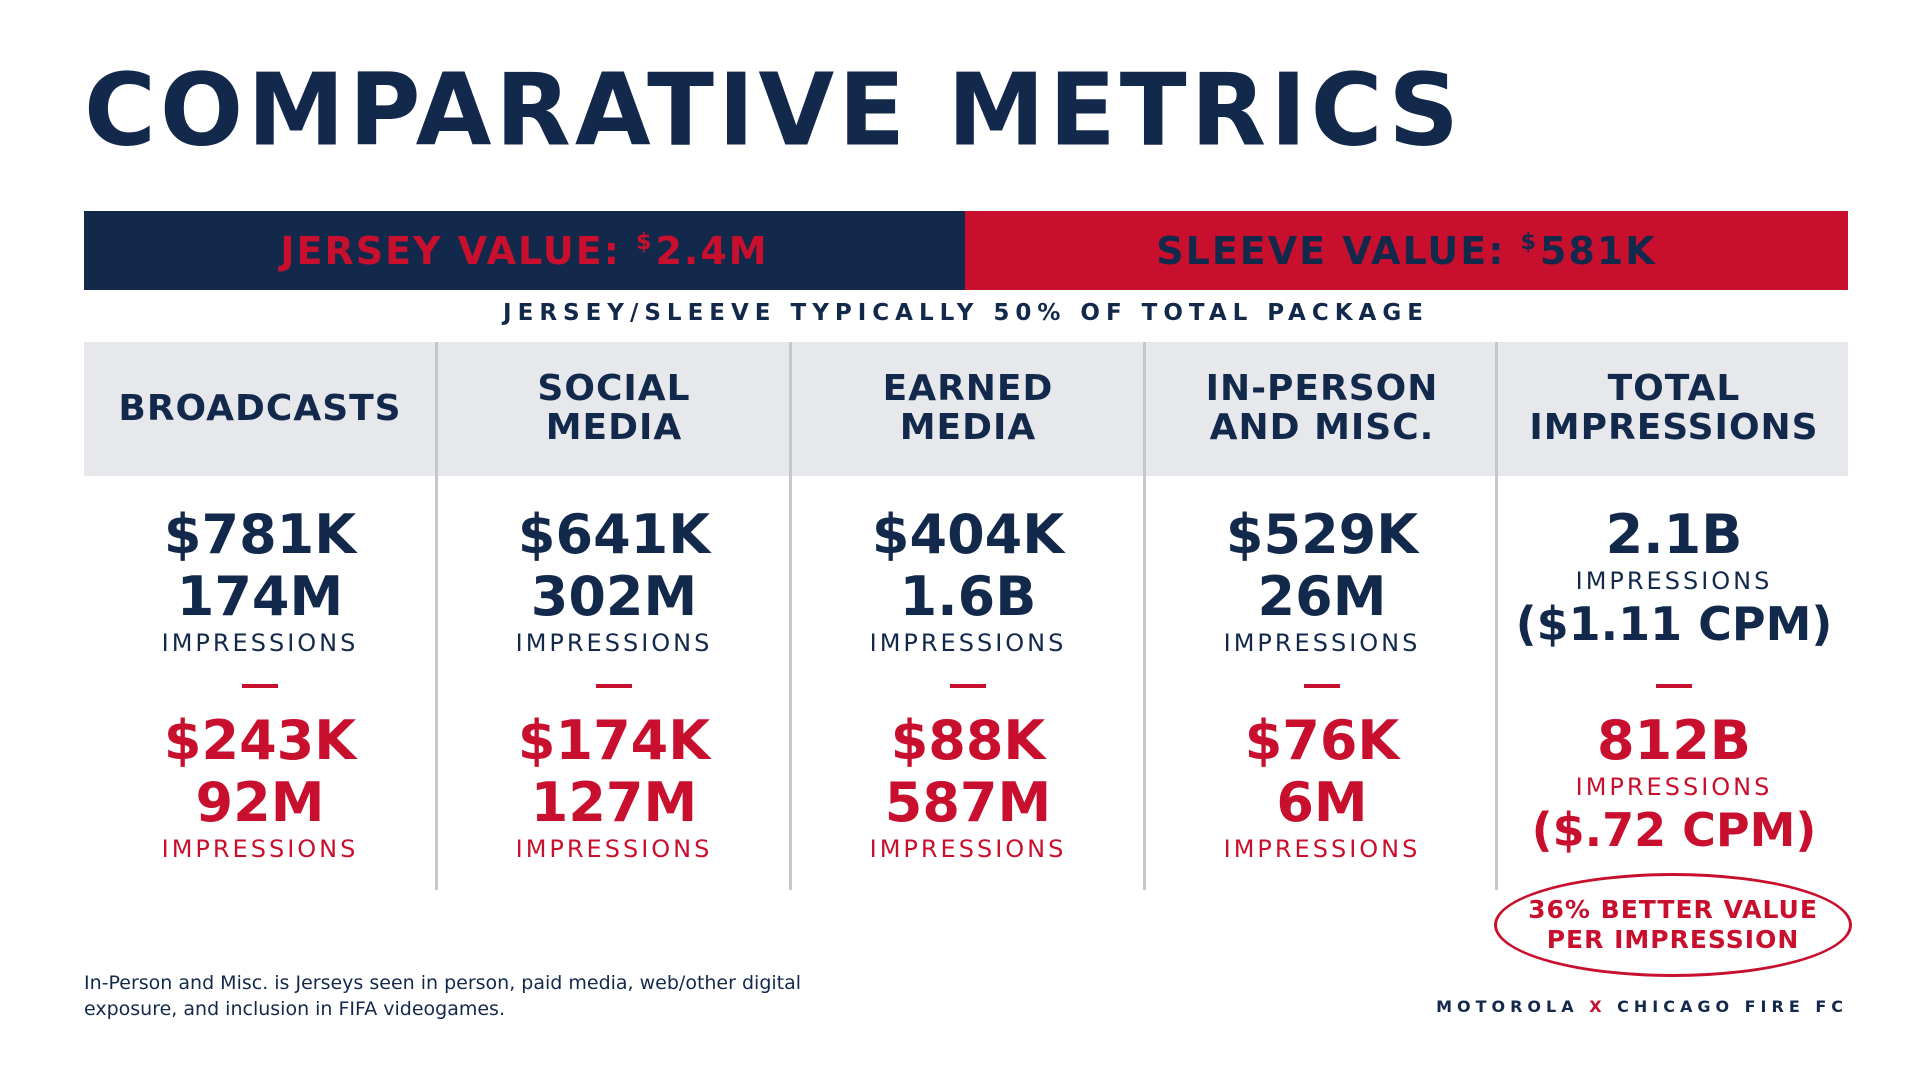  I want to click on jersey-metrics: $781K 174M IMPRESSIONS, so click(260, 581).